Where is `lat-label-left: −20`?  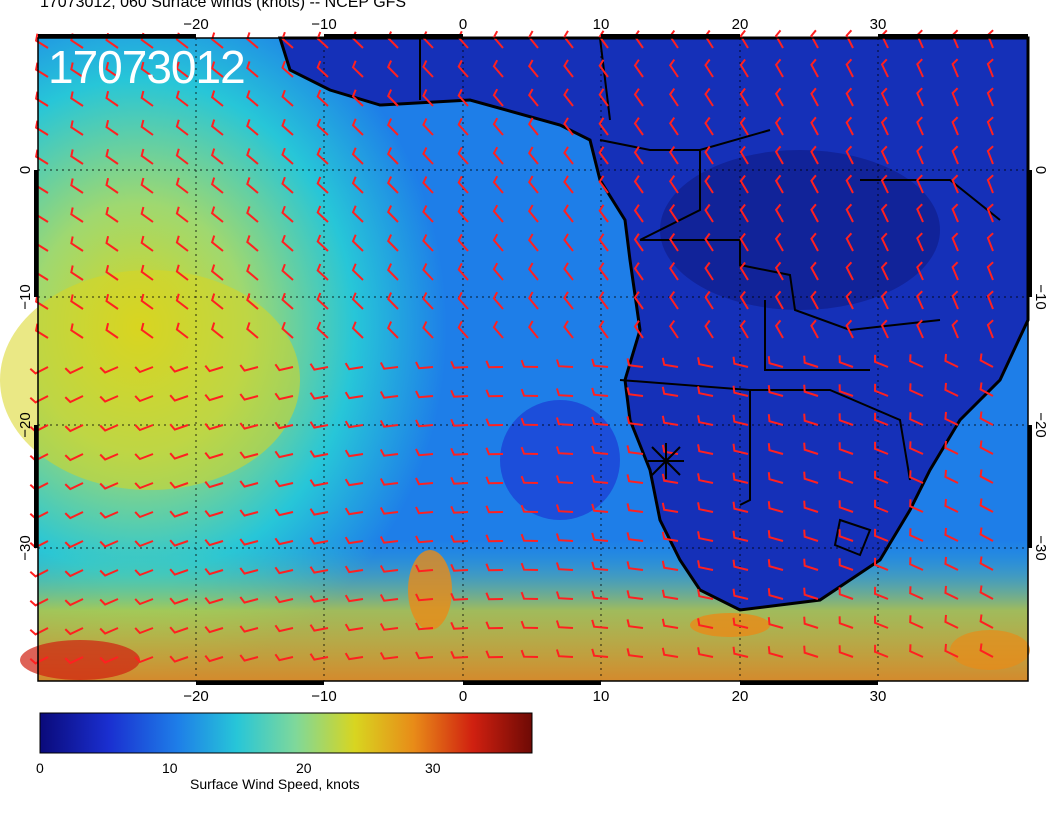 lat-label-left: −20 is located at coordinates (25, 424).